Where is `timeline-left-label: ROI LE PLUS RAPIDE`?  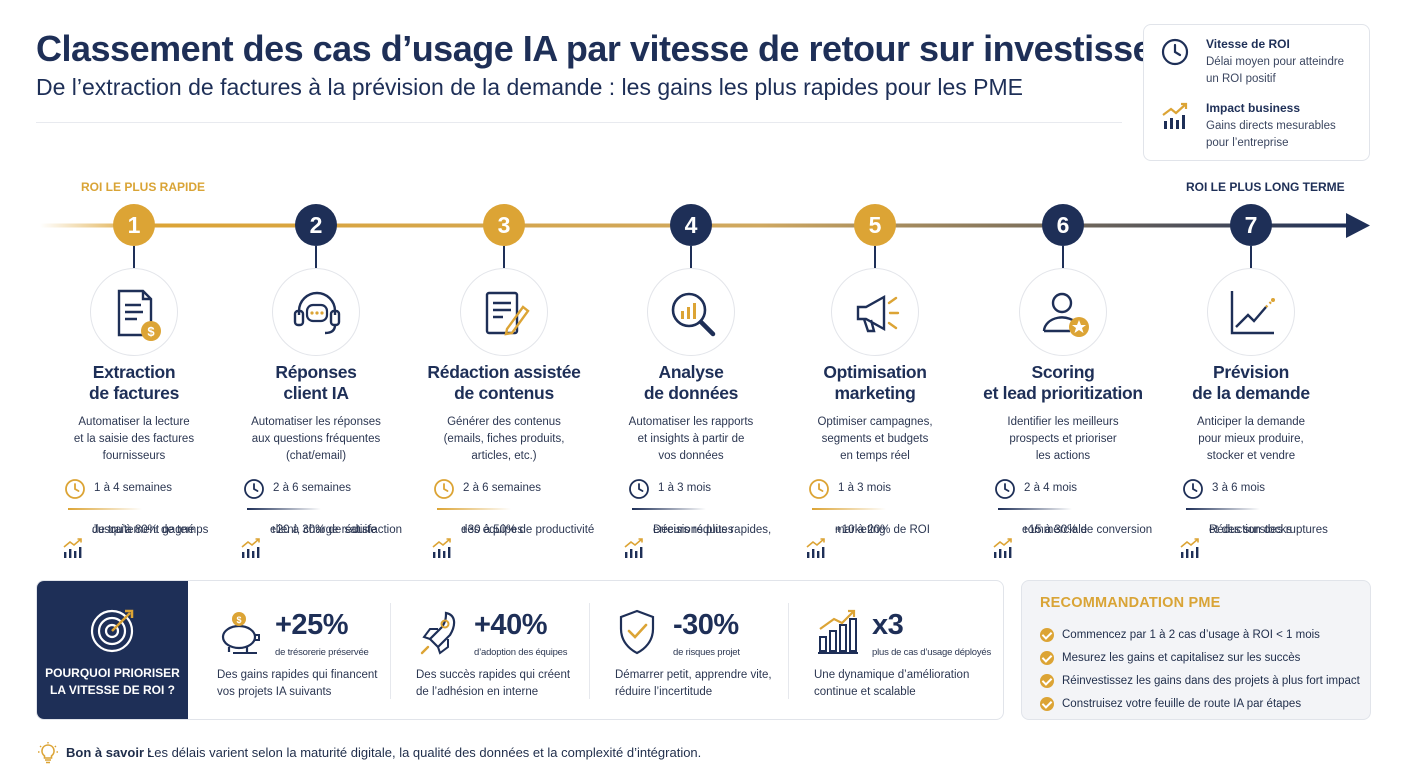 timeline-left-label: ROI LE PLUS RAPIDE is located at coordinates (143, 187).